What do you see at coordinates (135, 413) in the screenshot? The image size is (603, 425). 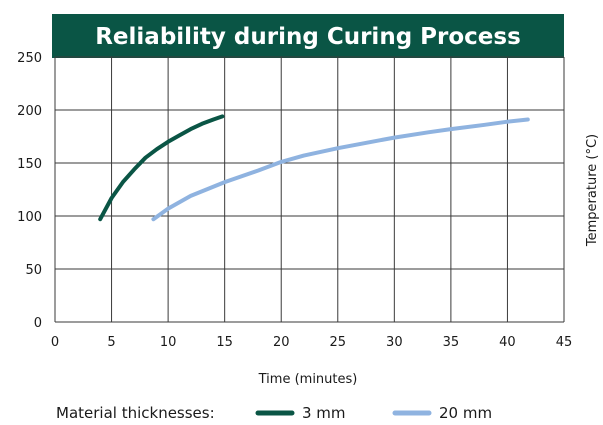 I see `legend-title: Material thicknesses:` at bounding box center [135, 413].